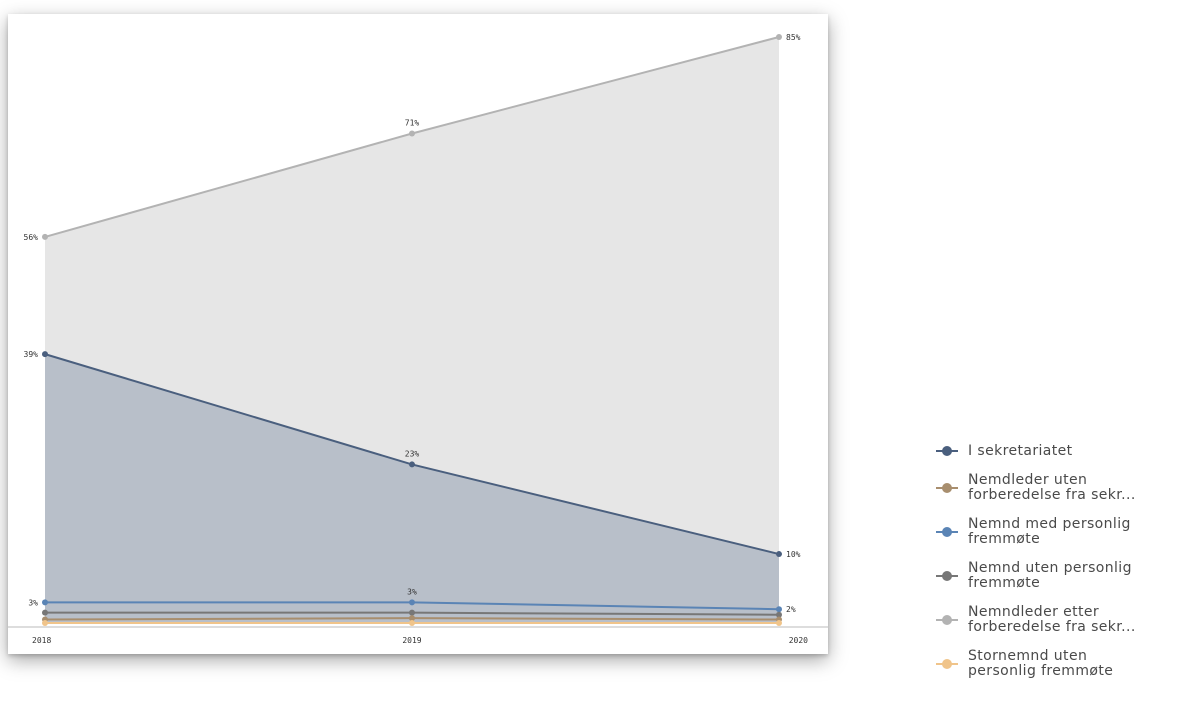  What do you see at coordinates (1020, 450) in the screenshot?
I see `legend-label: I sekretariatet` at bounding box center [1020, 450].